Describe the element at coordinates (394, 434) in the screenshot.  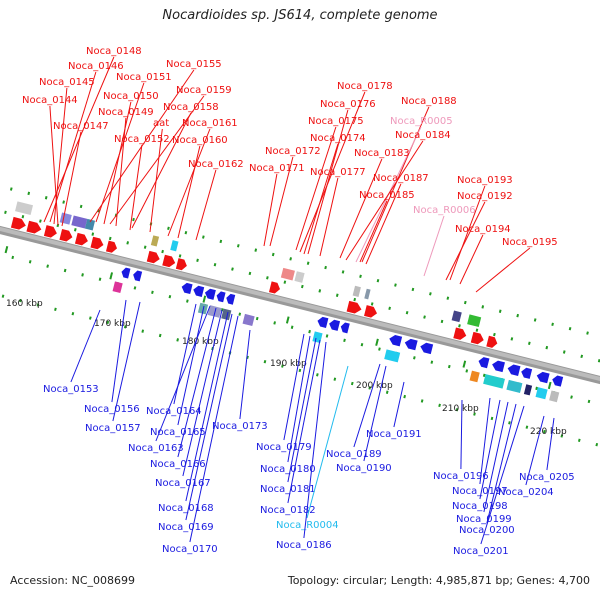
I see `gene-label-bottom: Noca_0191` at that location.